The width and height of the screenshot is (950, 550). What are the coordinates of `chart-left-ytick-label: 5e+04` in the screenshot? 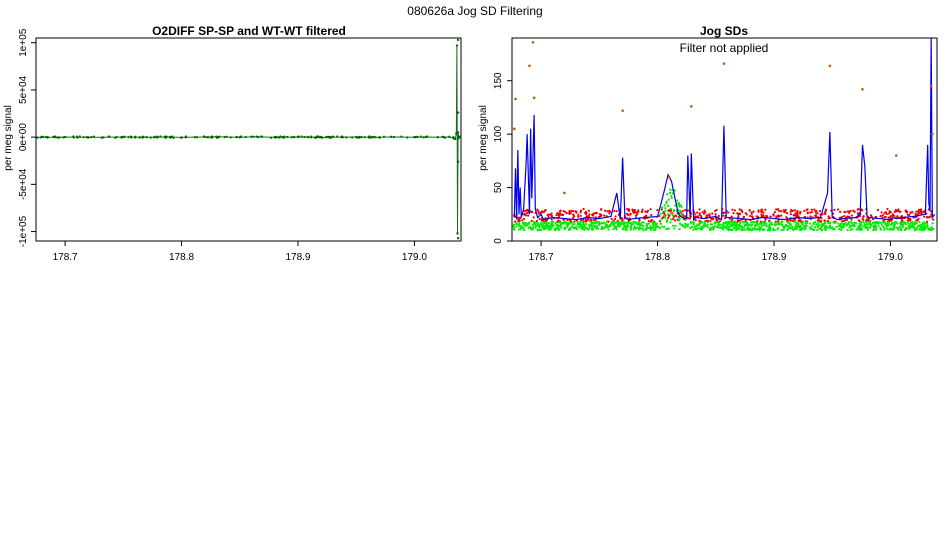 It's located at (23, 89).